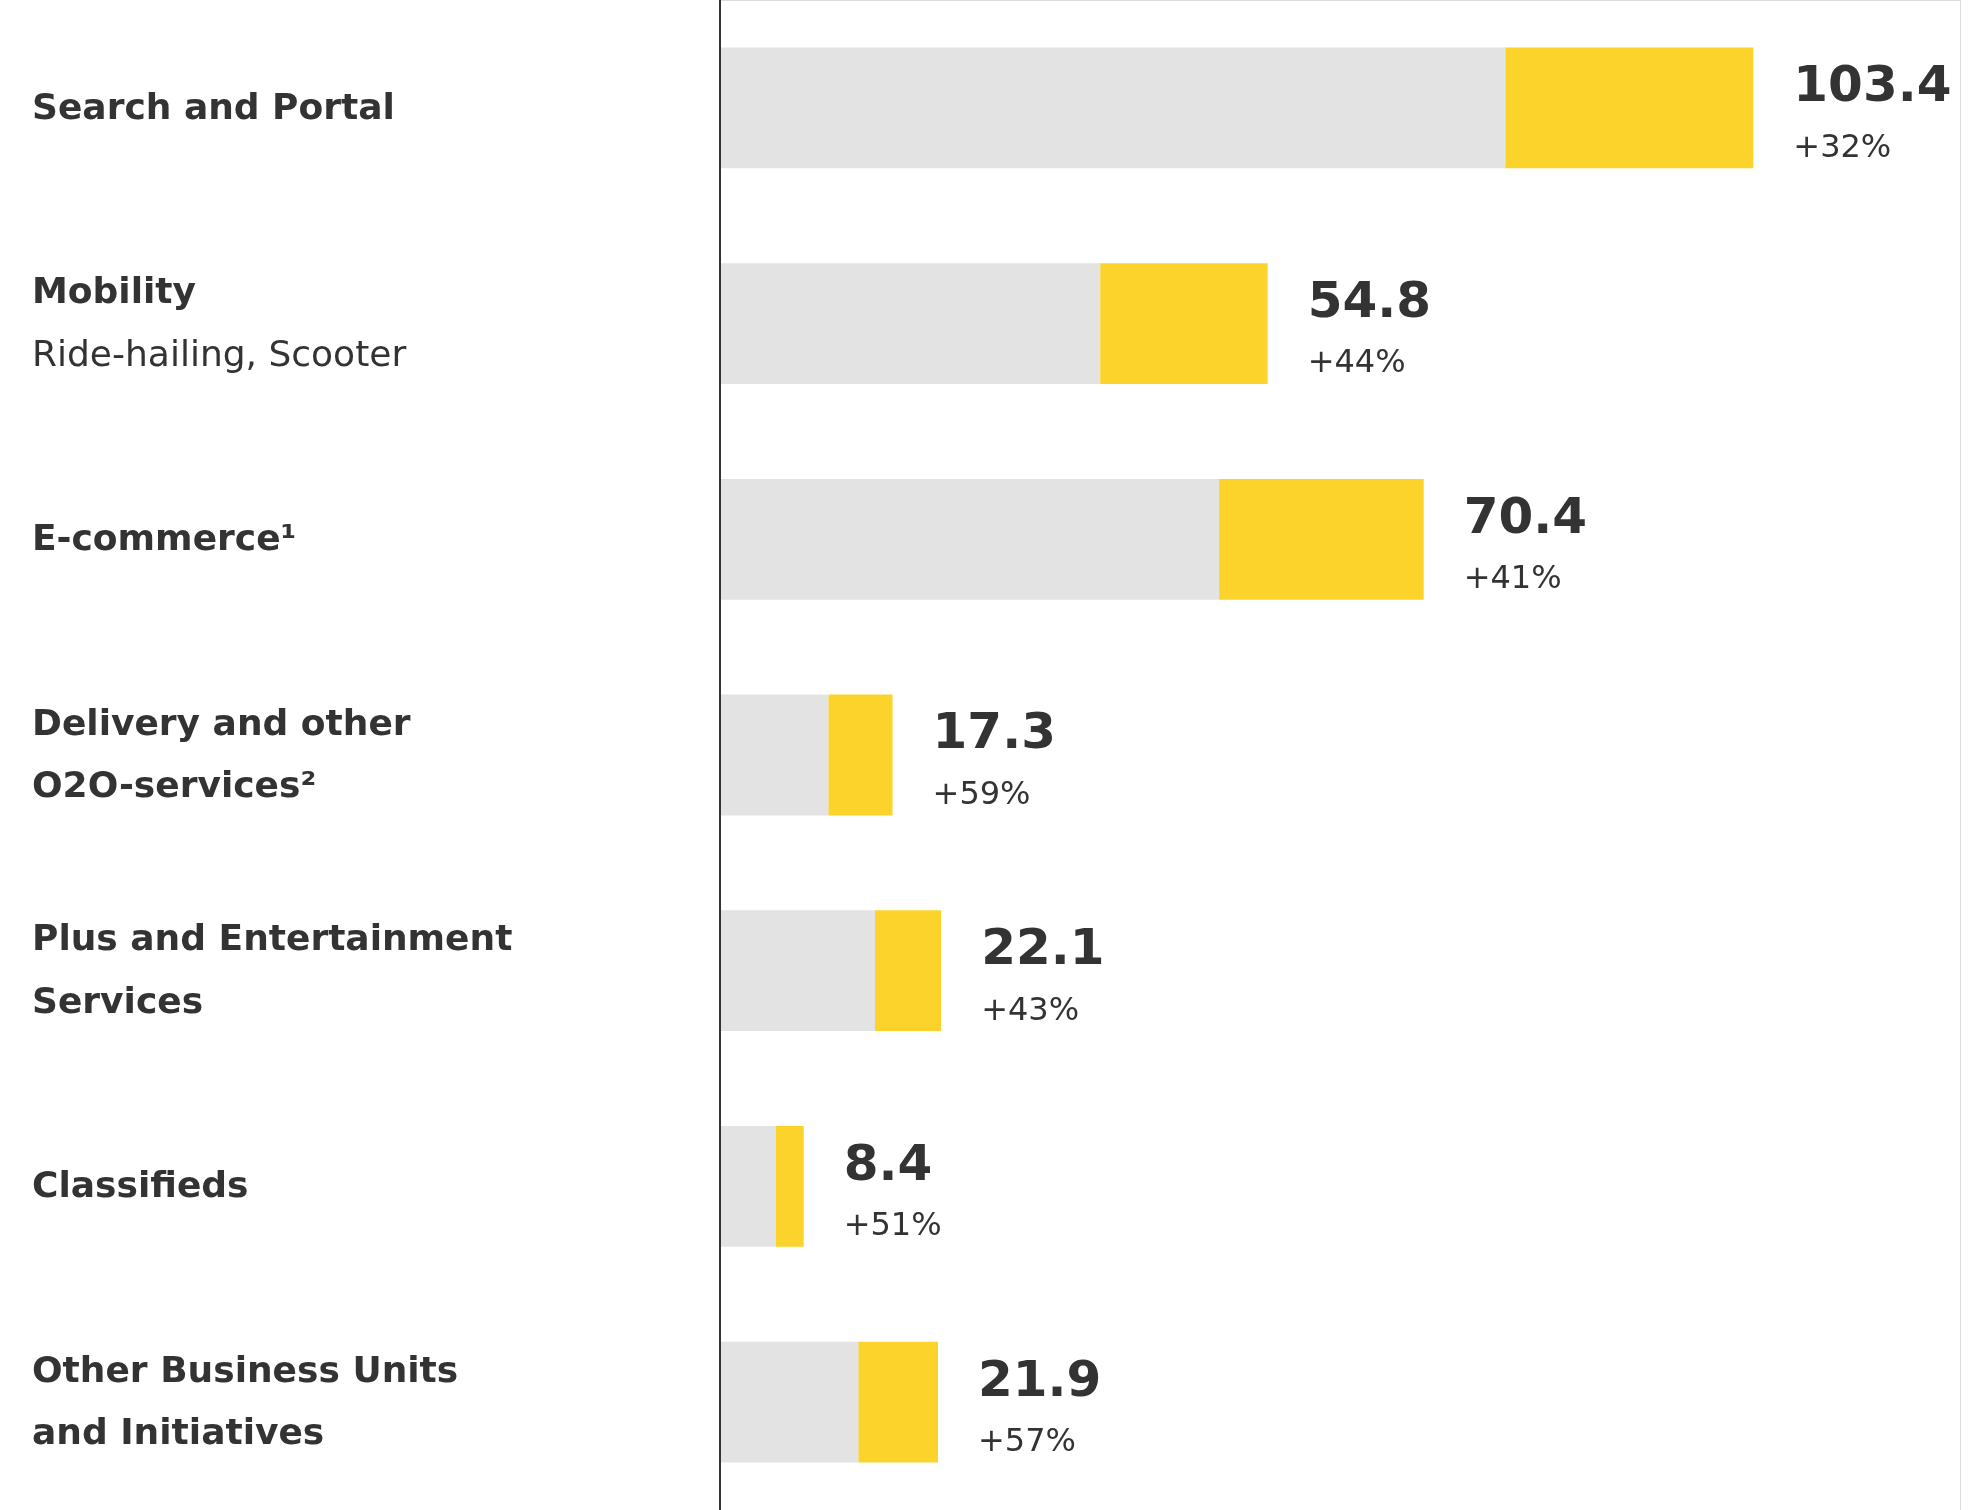  I want to click on text: +32%, so click(1842, 145).